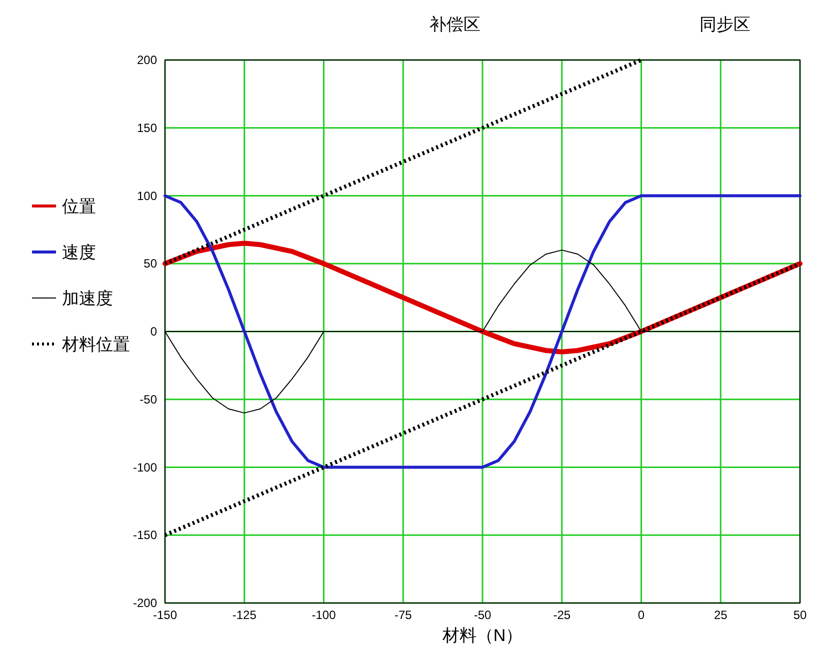  What do you see at coordinates (455, 24) in the screenshot?
I see `text: 补偿区` at bounding box center [455, 24].